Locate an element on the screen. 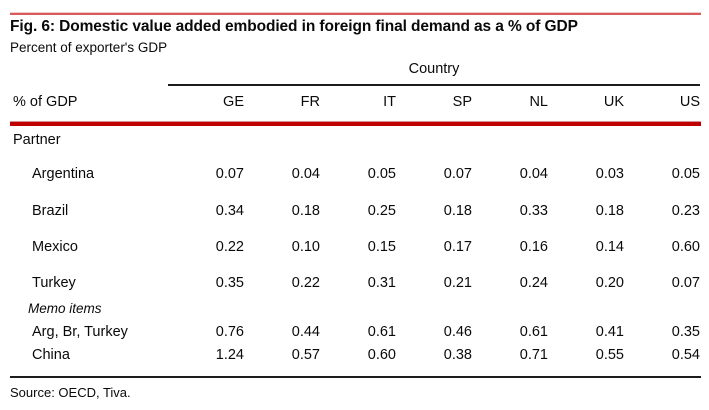 The width and height of the screenshot is (709, 410). column-header-ge: GE is located at coordinates (233, 102).